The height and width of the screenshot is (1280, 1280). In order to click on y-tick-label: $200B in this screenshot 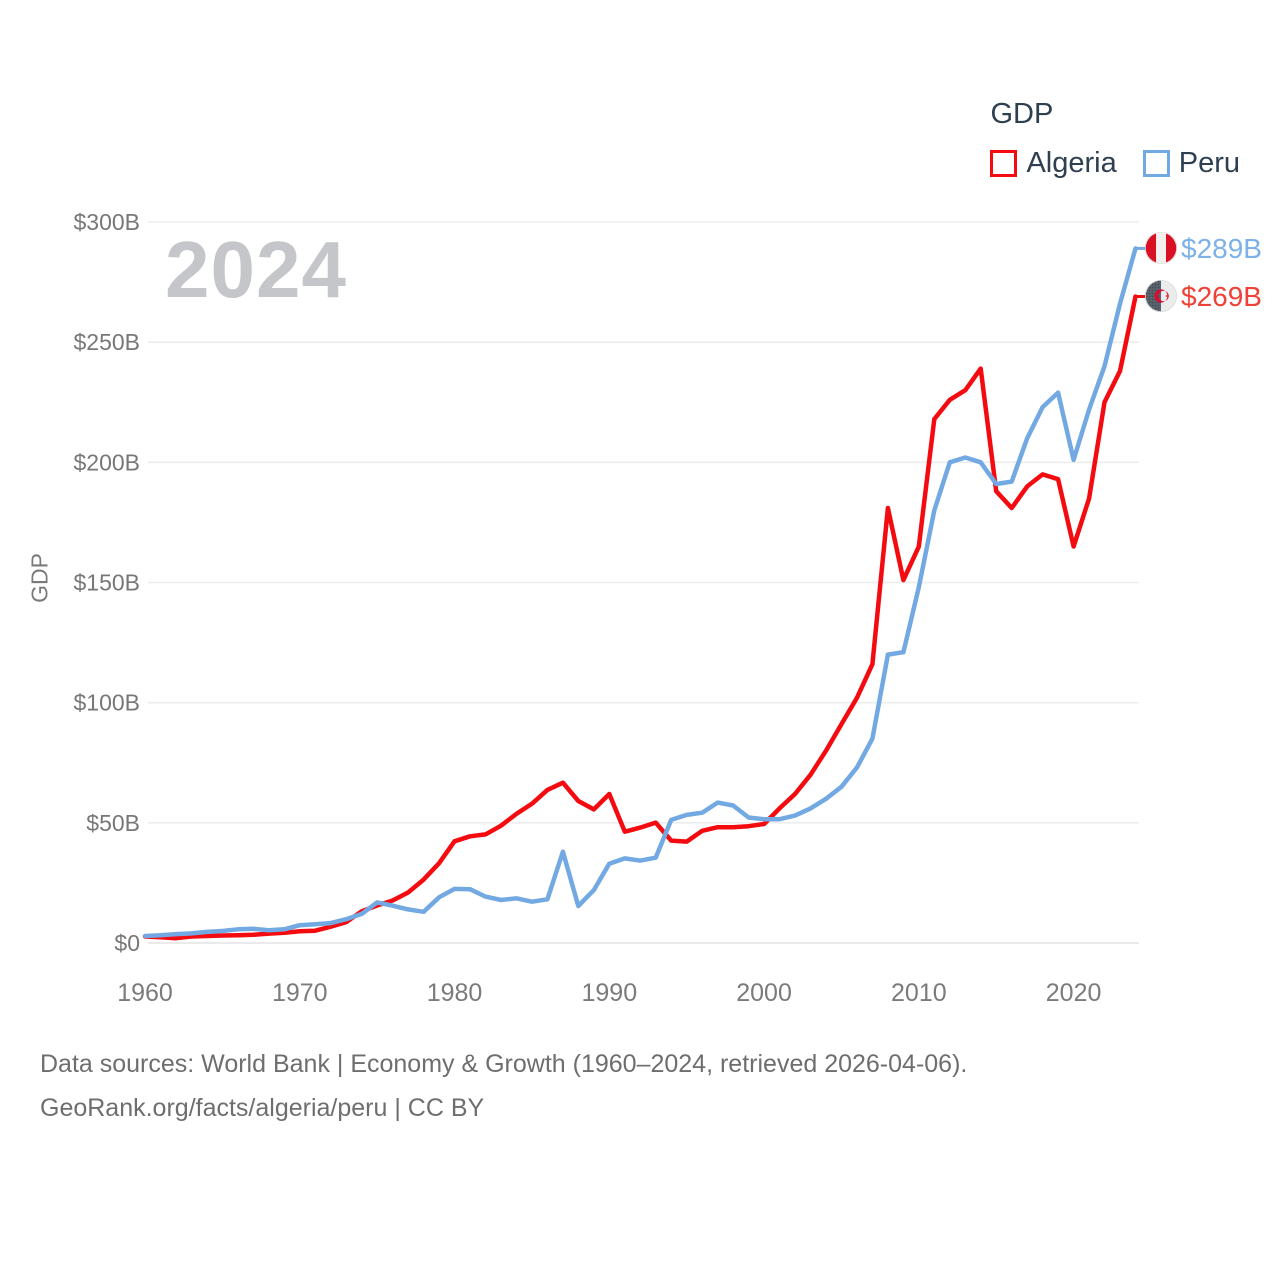, I will do `click(106, 462)`.